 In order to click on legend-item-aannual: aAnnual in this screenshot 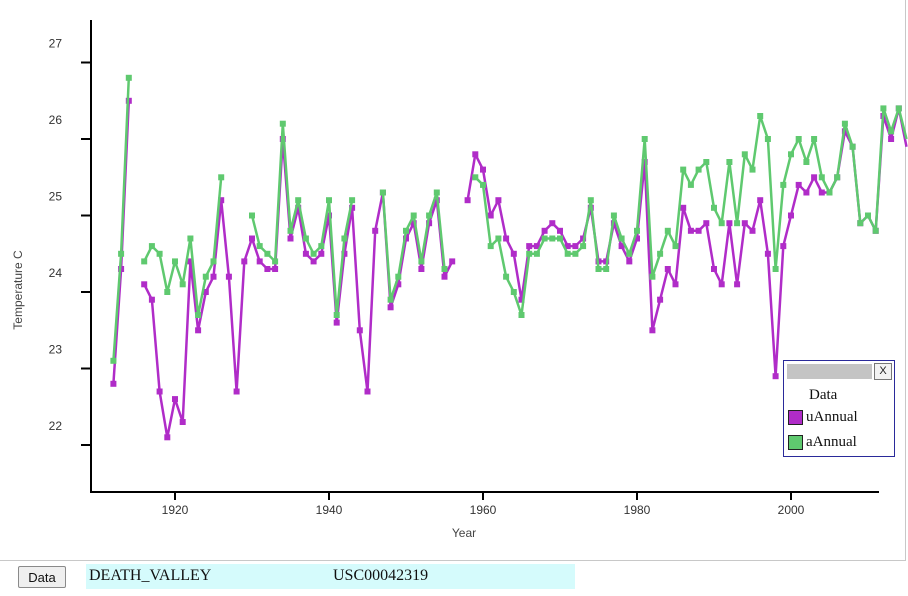, I will do `click(822, 442)`.